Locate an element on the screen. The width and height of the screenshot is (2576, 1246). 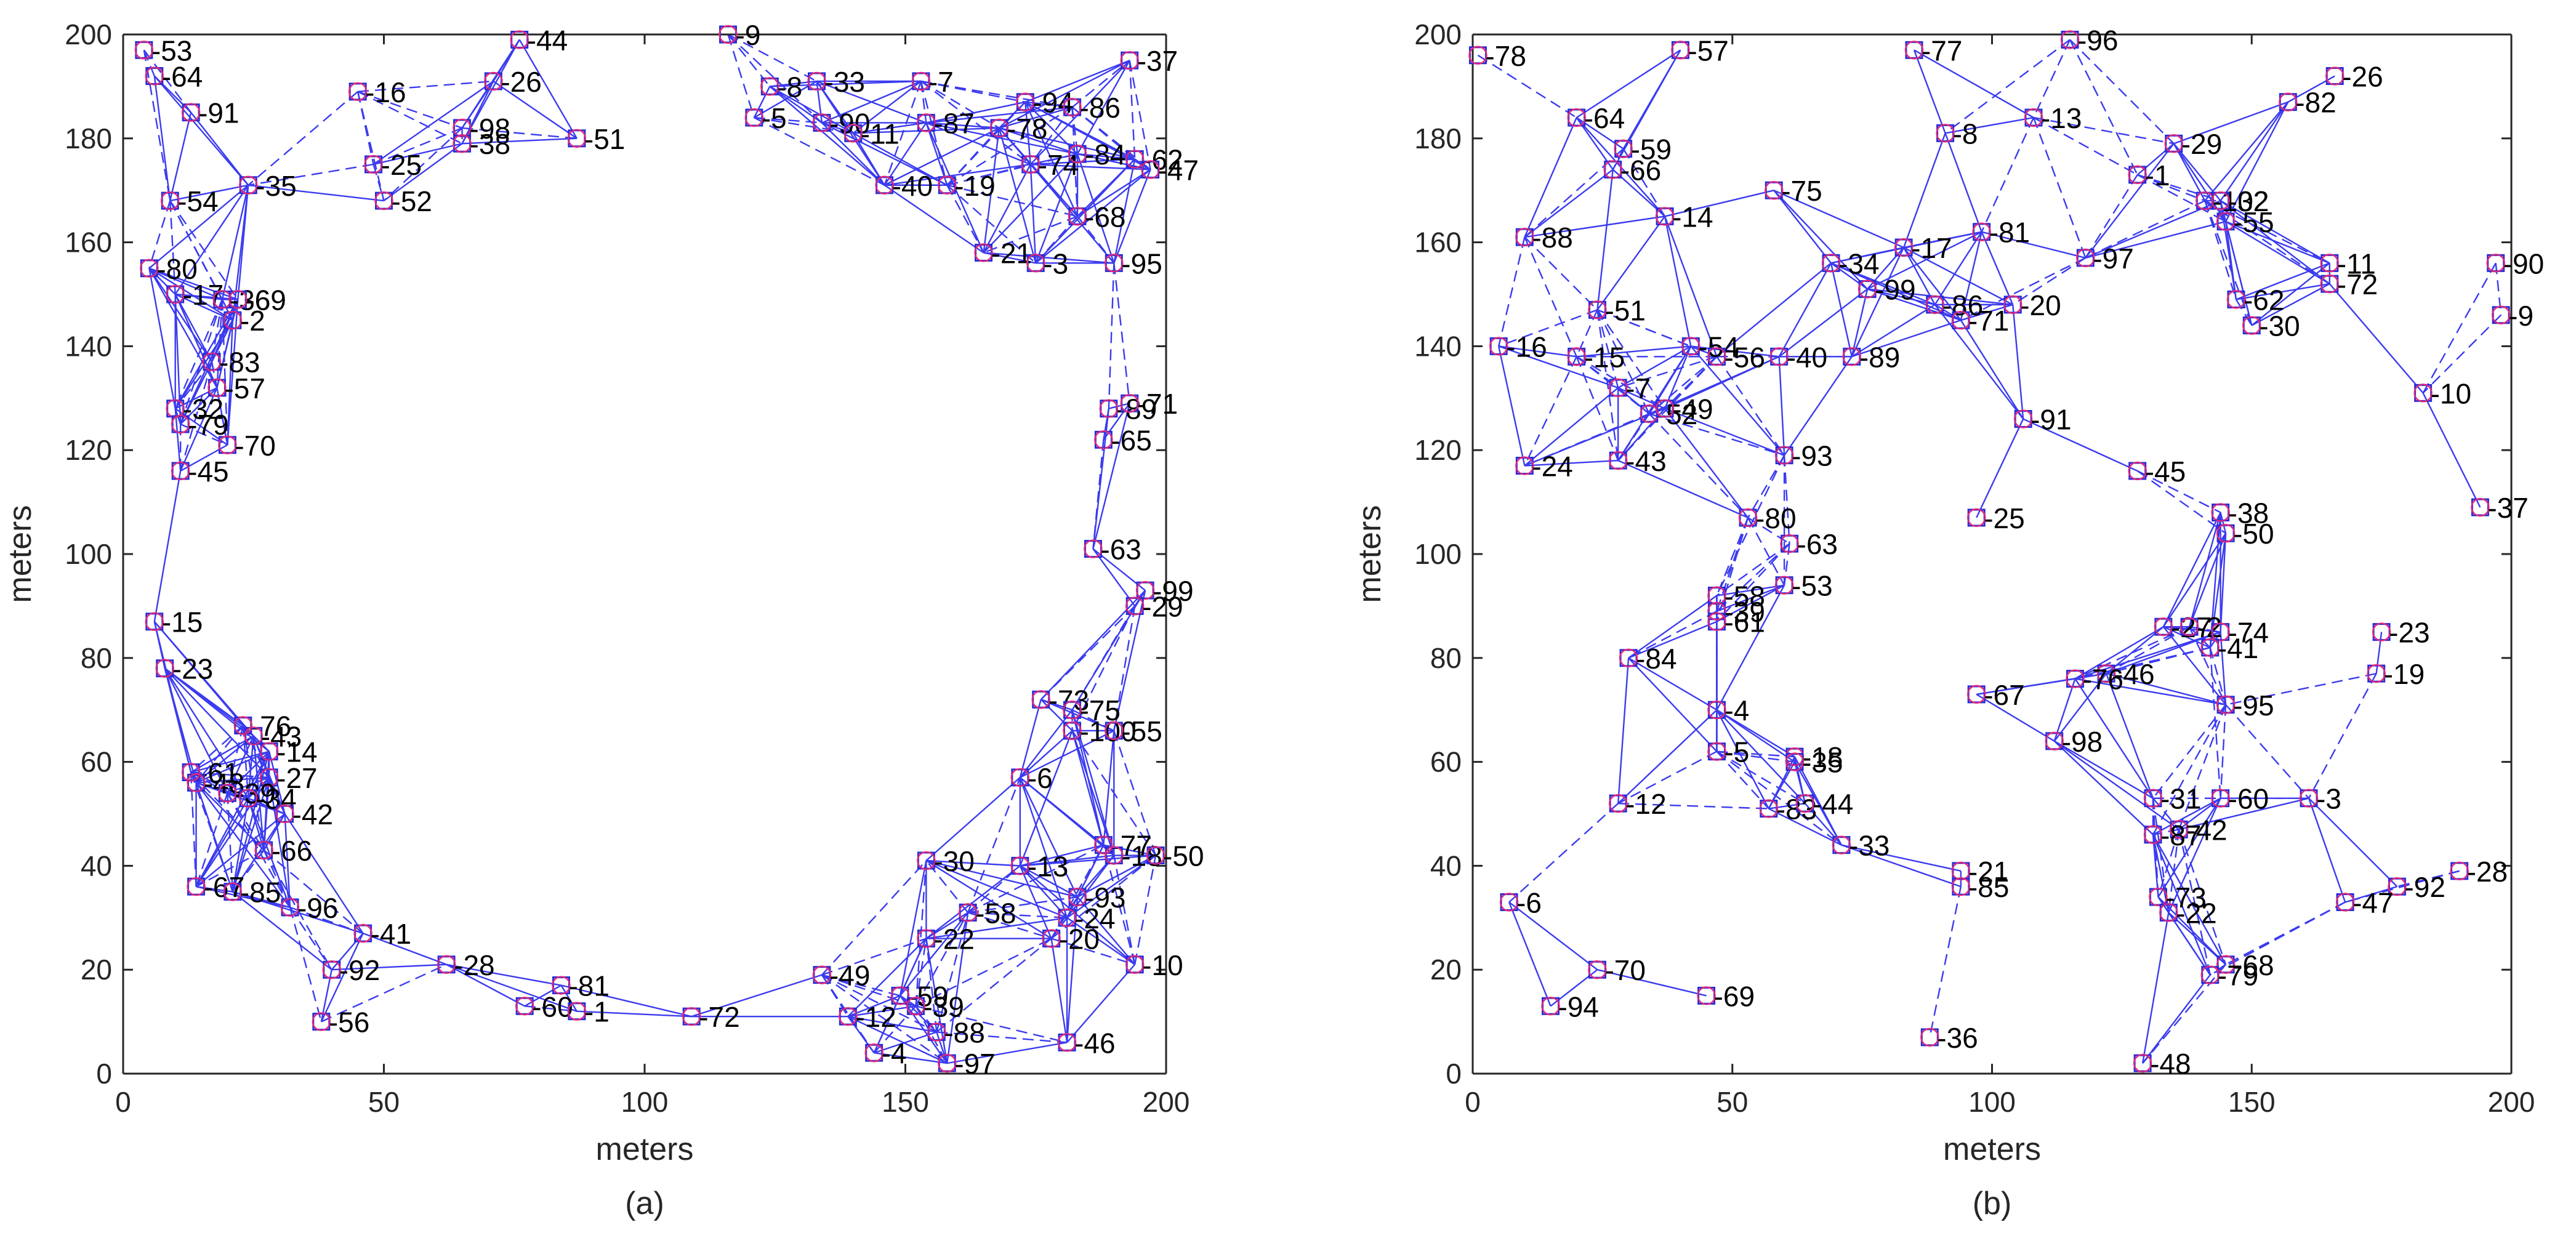
node-id-label: -39 is located at coordinates (943, 1007).